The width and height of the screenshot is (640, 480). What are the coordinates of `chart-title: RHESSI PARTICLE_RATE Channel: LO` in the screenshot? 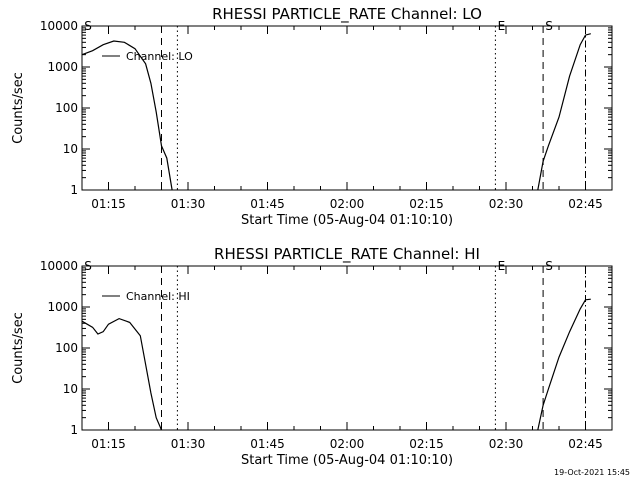 It's located at (347, 14).